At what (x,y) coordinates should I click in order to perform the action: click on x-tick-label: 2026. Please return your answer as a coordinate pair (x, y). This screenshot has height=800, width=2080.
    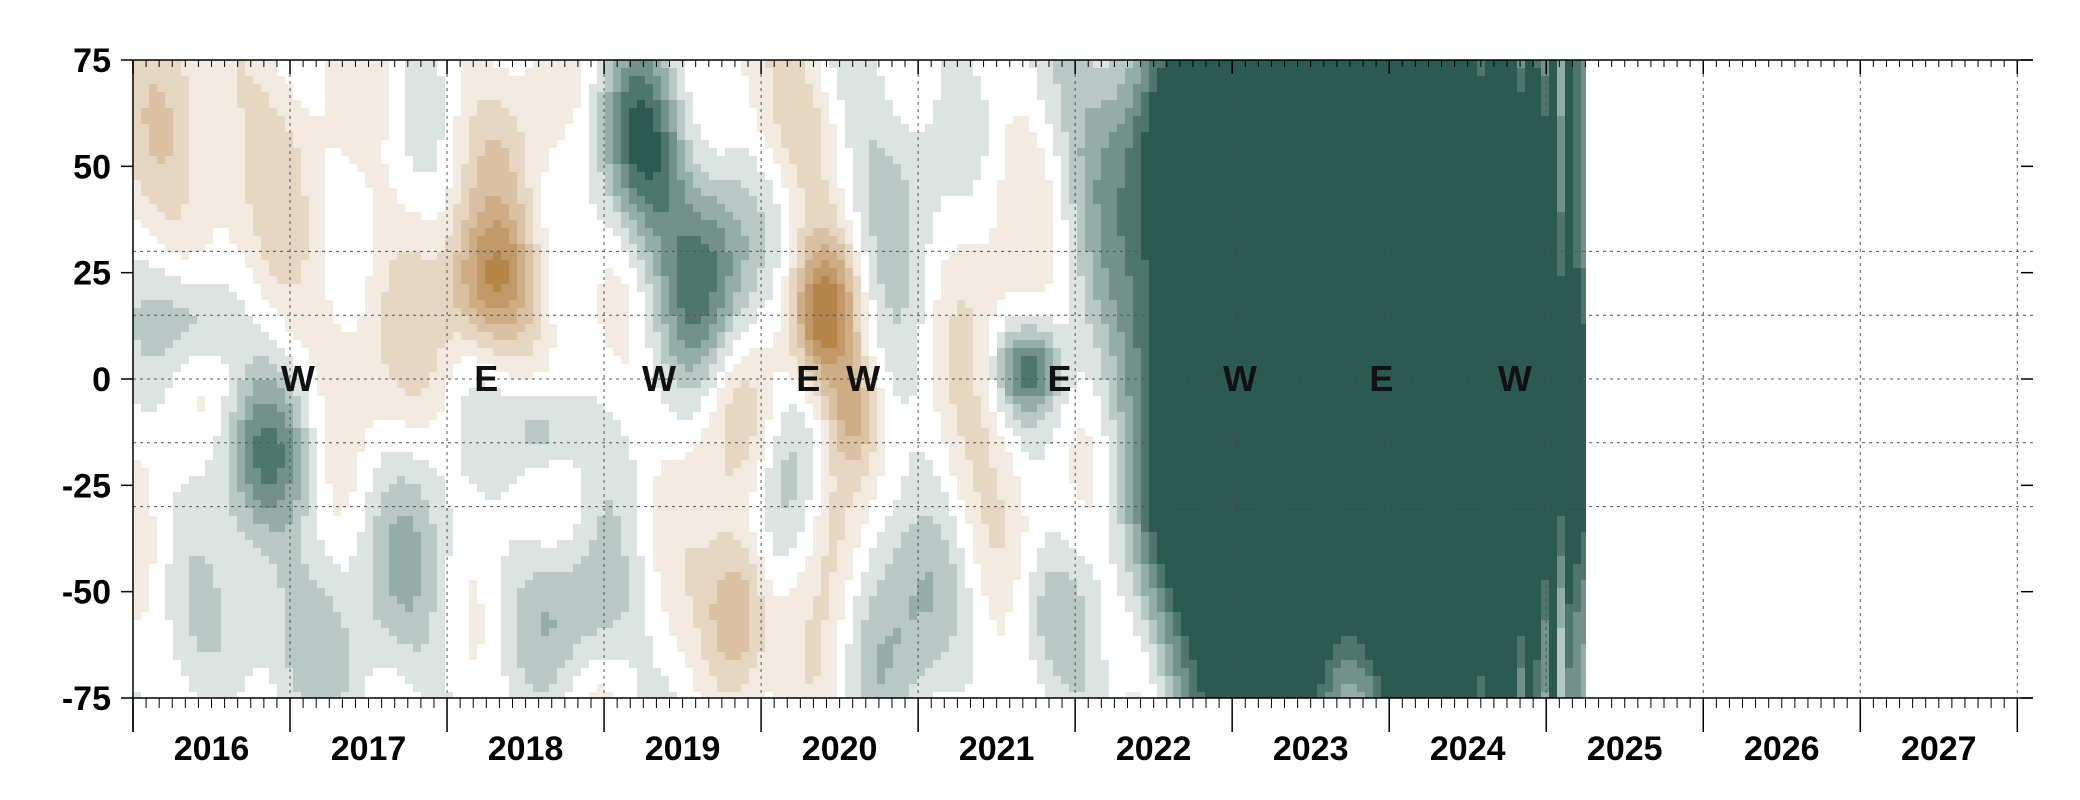
    Looking at the image, I should click on (1782, 749).